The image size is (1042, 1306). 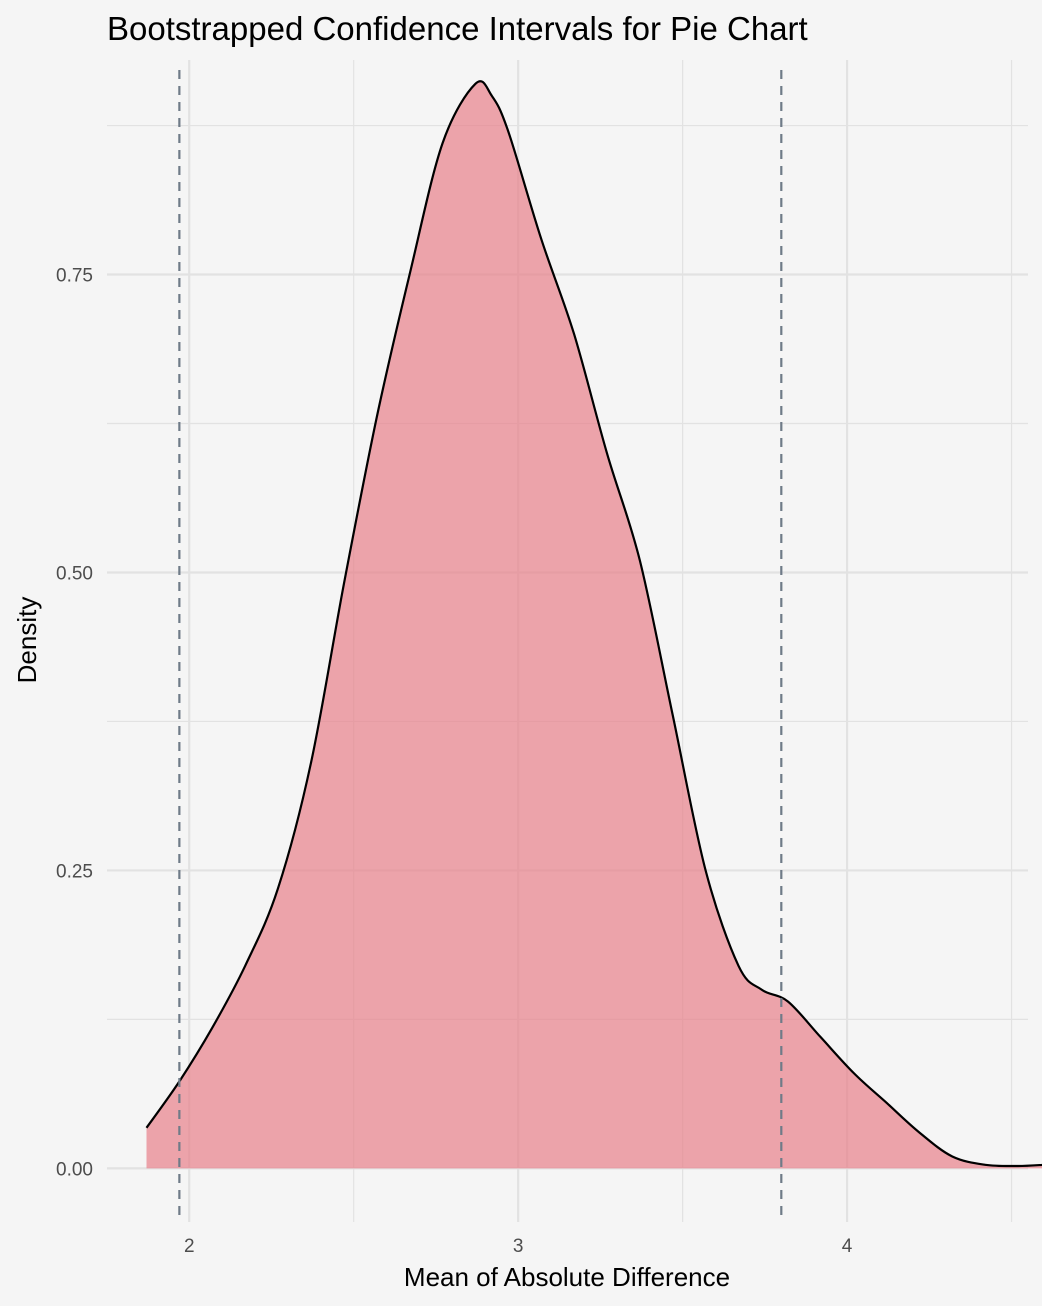 What do you see at coordinates (567, 1277) in the screenshot?
I see `x-axis-title: Mean of Absolute Difference` at bounding box center [567, 1277].